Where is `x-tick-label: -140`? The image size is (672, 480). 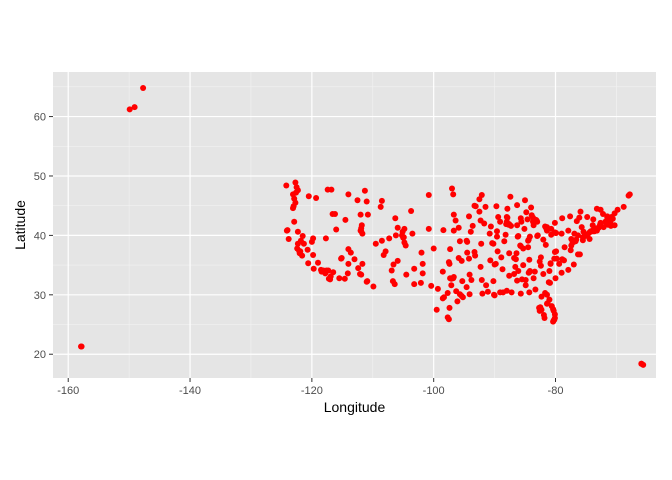
x-tick-label: -140 is located at coordinates (190, 391).